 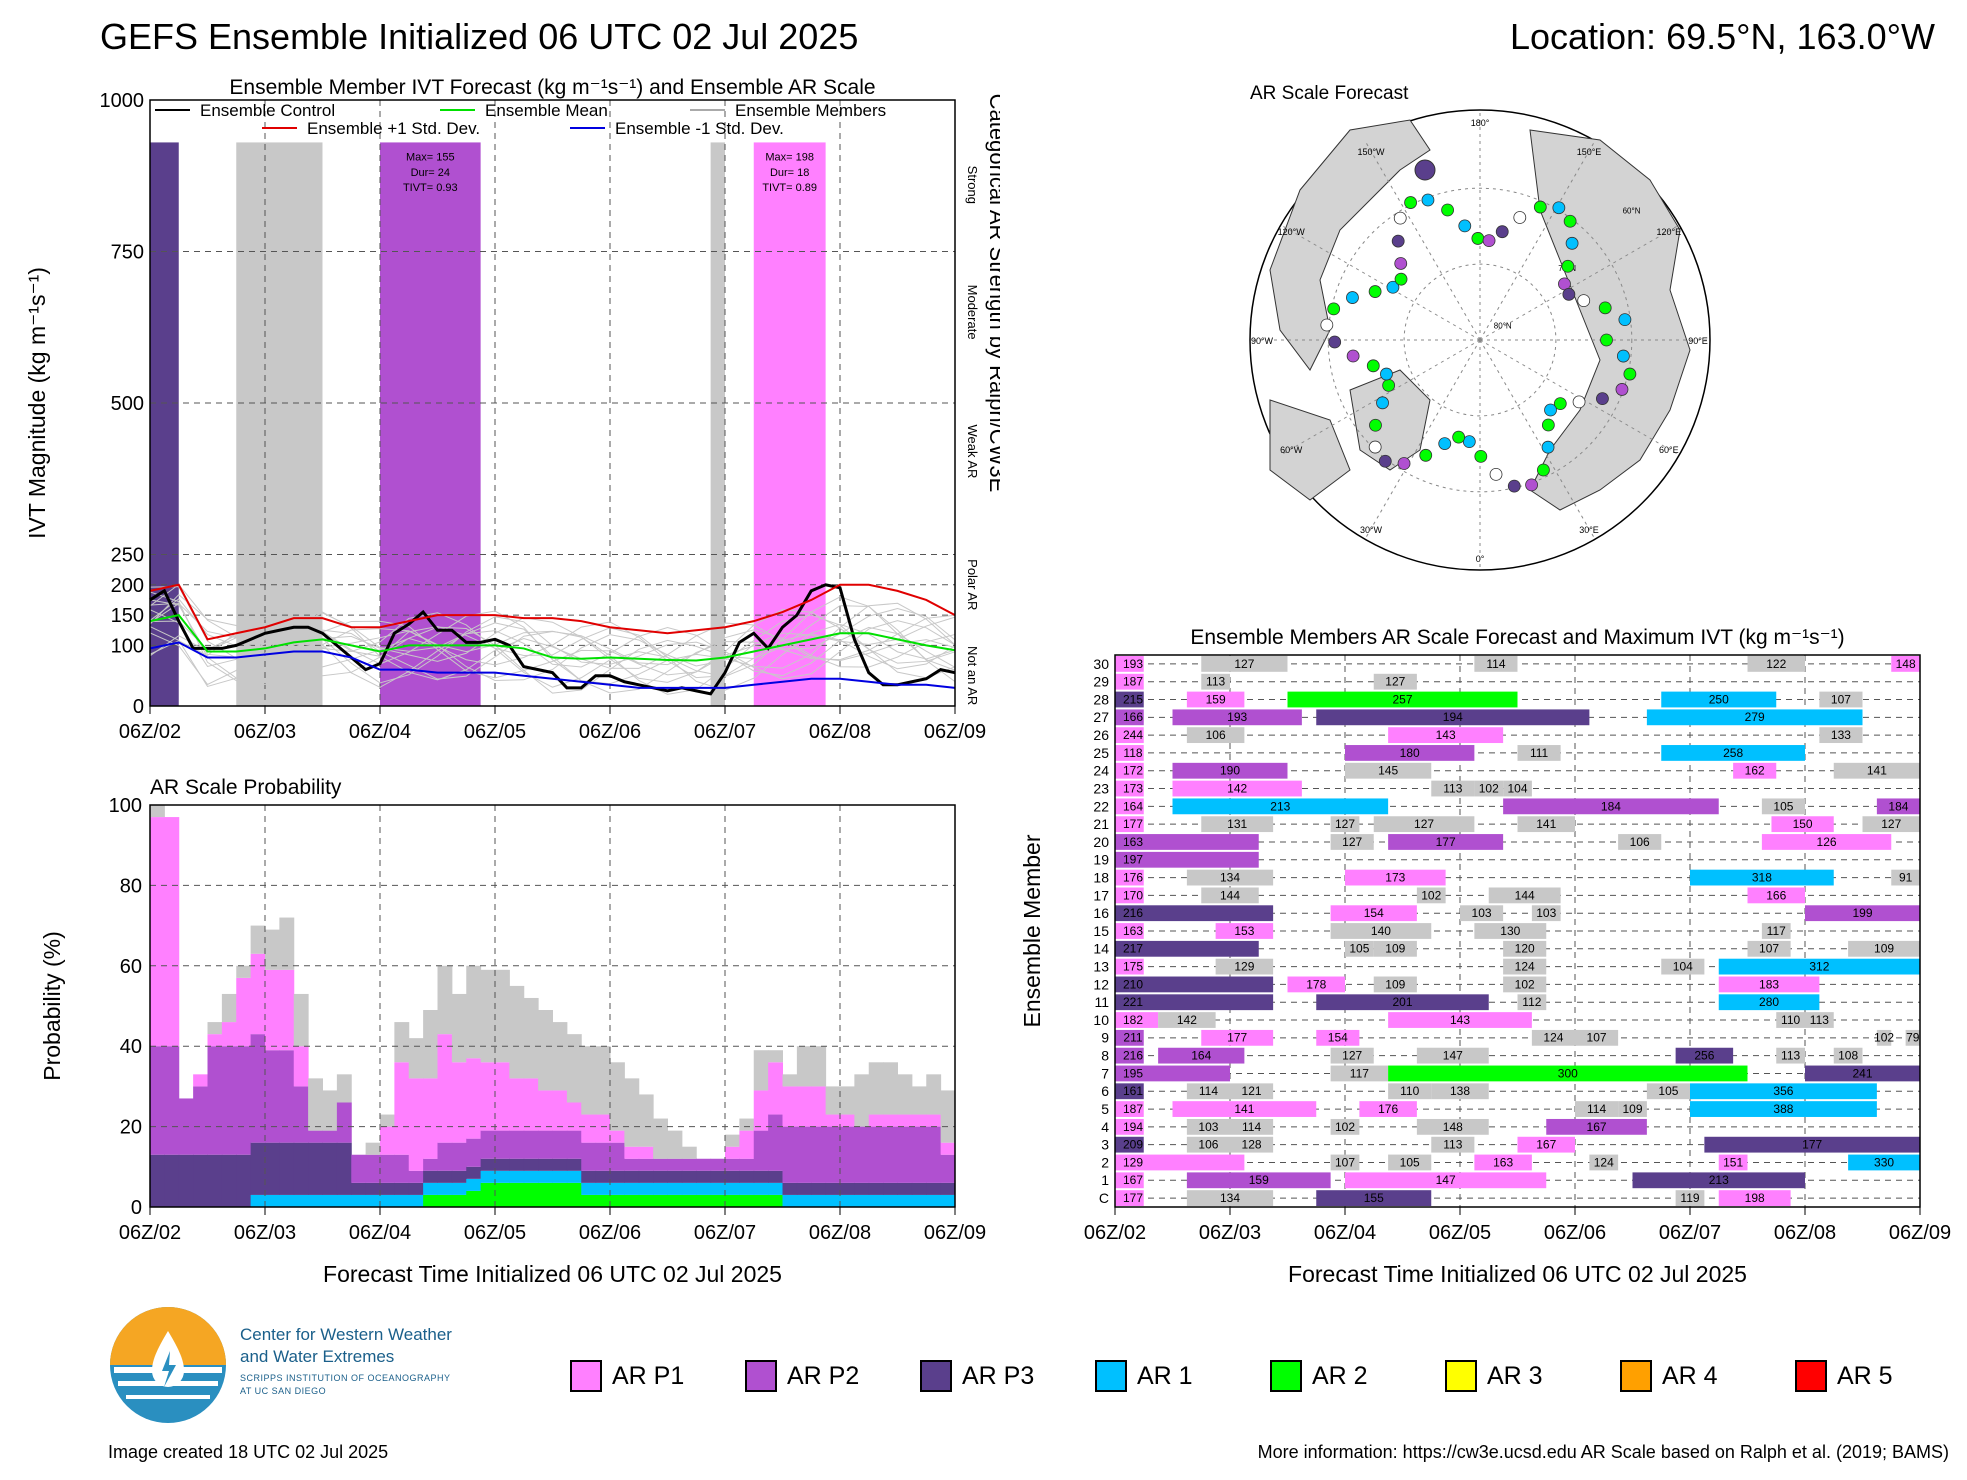 What do you see at coordinates (552, 1006) in the screenshot?
I see `prob-plot-frame` at bounding box center [552, 1006].